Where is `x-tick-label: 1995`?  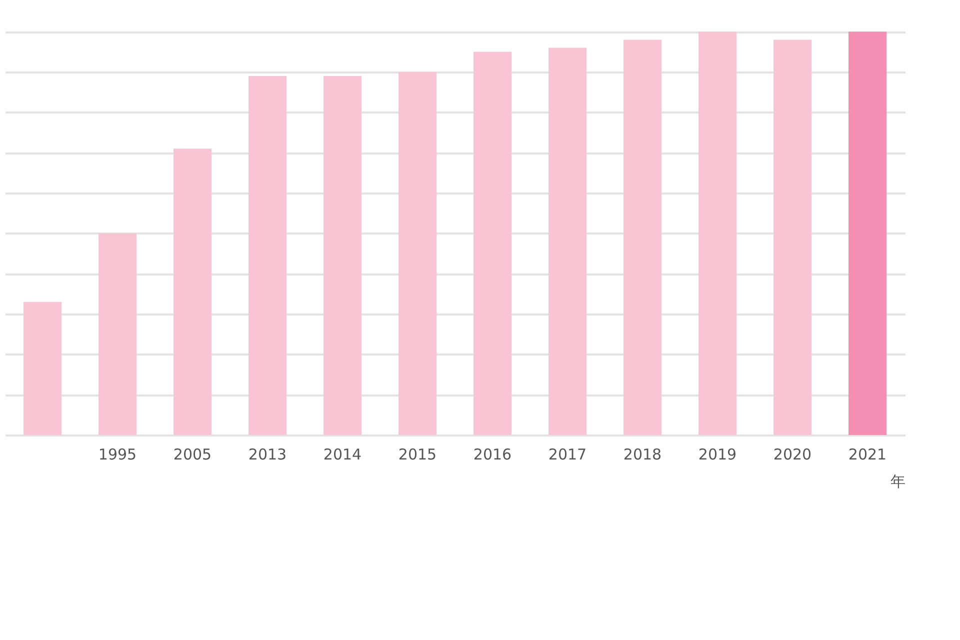 x-tick-label: 1995 is located at coordinates (117, 455).